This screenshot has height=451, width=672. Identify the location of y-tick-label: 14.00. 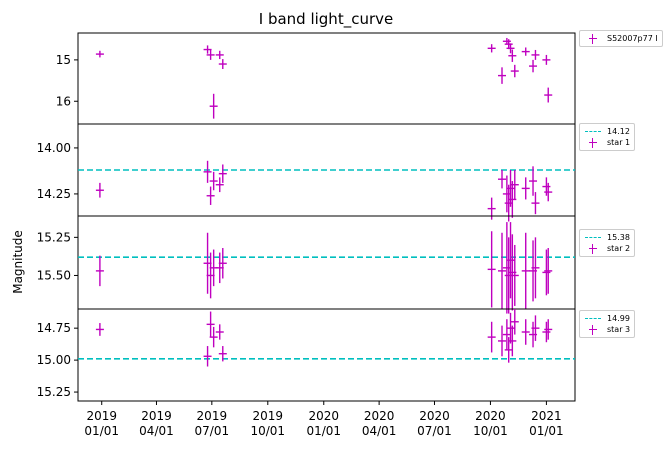
(54, 148).